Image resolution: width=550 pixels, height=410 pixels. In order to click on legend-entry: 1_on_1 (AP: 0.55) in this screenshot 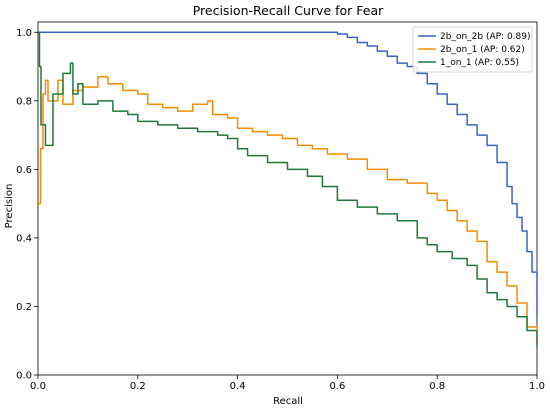, I will do `click(479, 63)`.